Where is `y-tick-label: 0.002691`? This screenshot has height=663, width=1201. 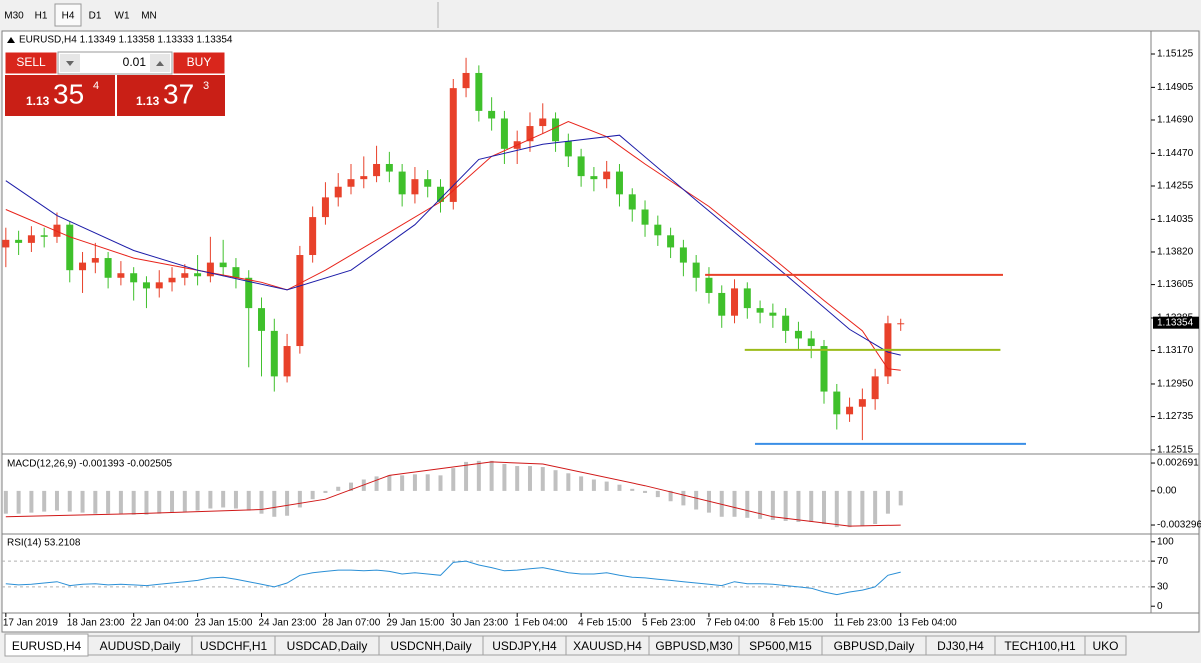
y-tick-label: 0.002691 is located at coordinates (1178, 463).